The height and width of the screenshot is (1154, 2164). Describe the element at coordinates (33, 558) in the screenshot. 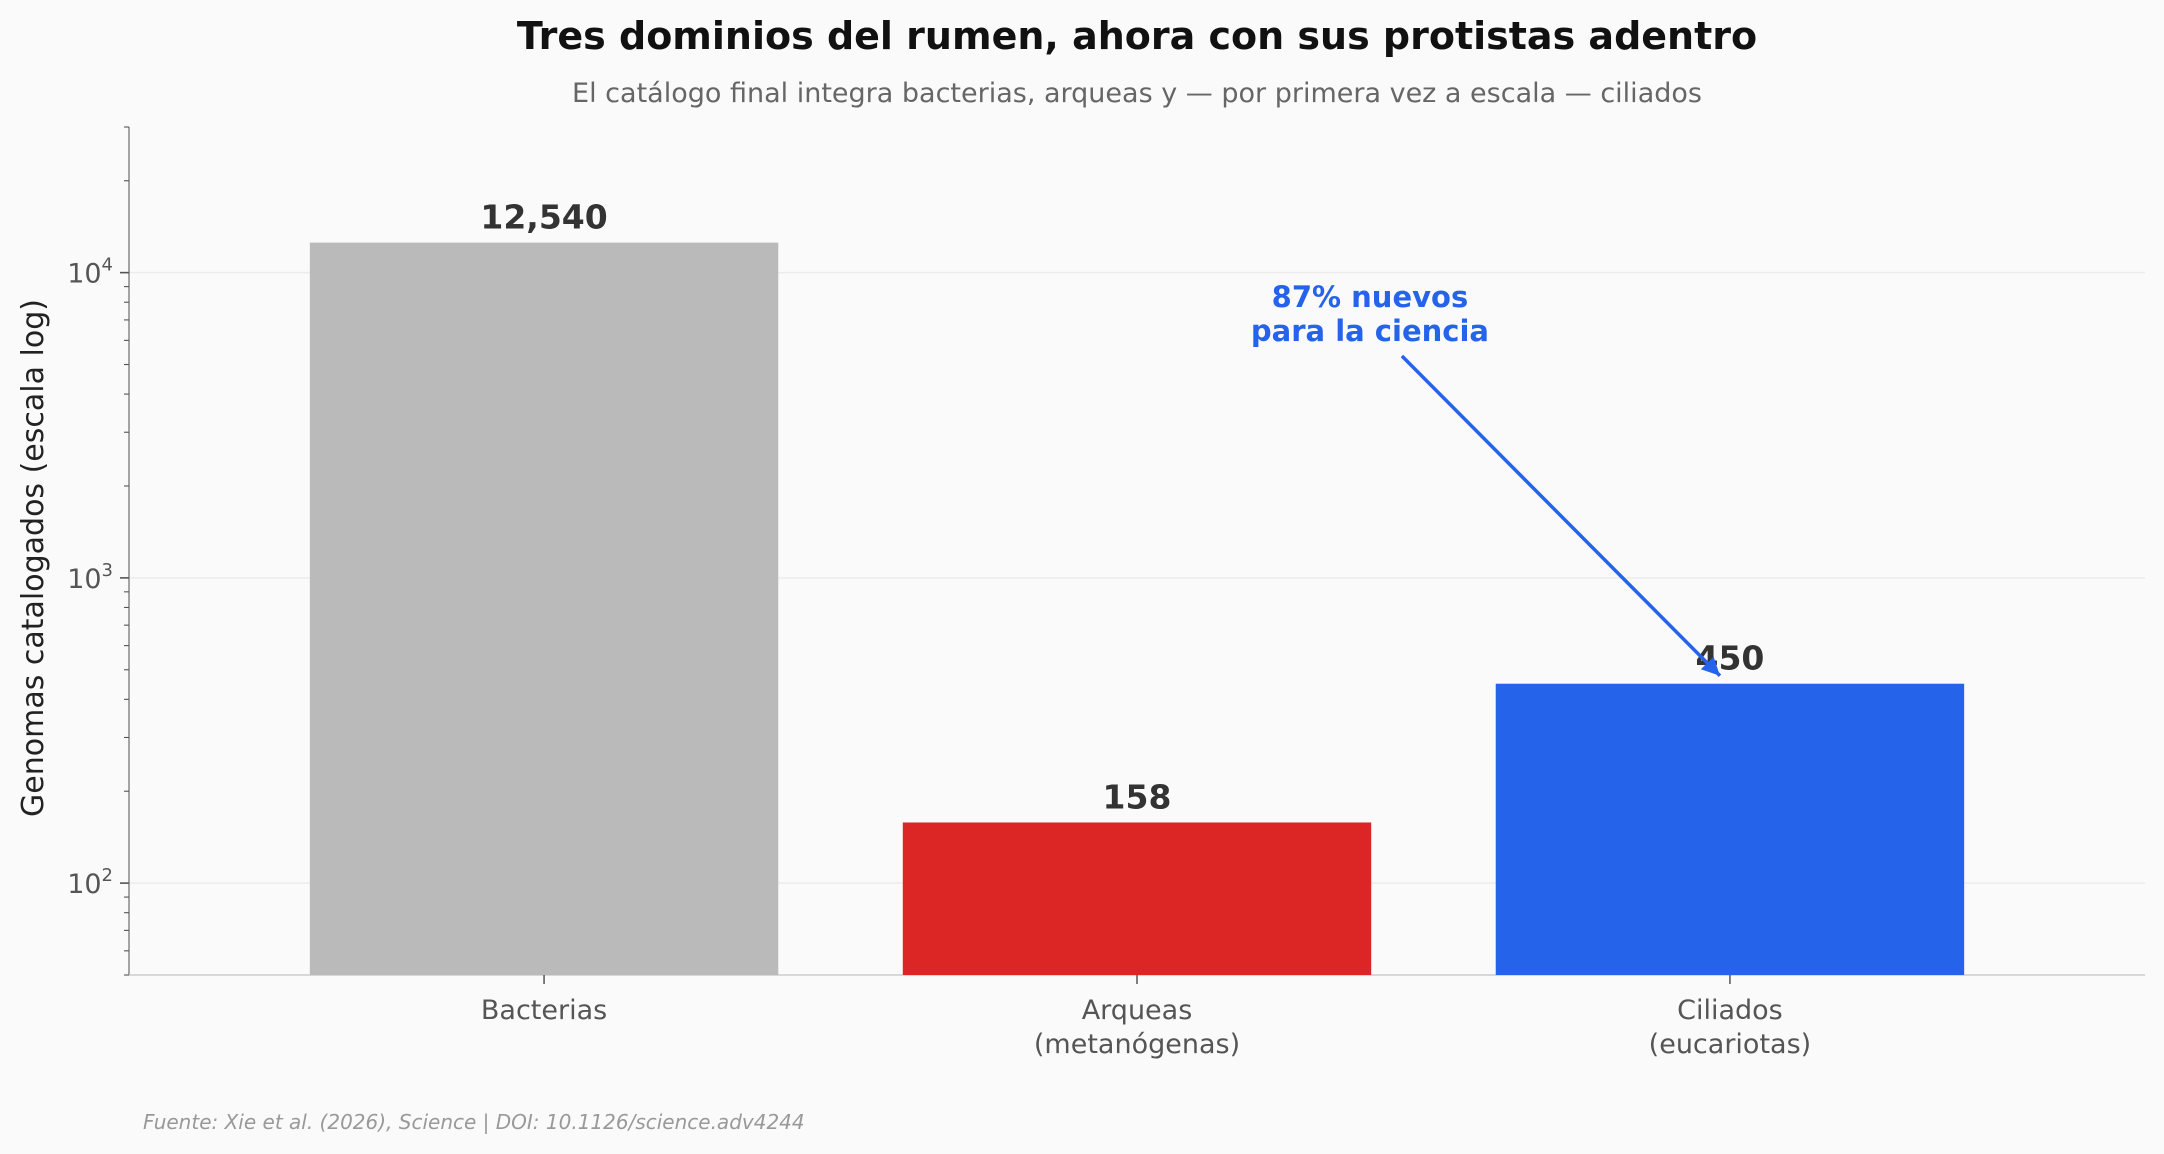

I see `y-axis-label: Genomas catalogados (escala log)` at that location.